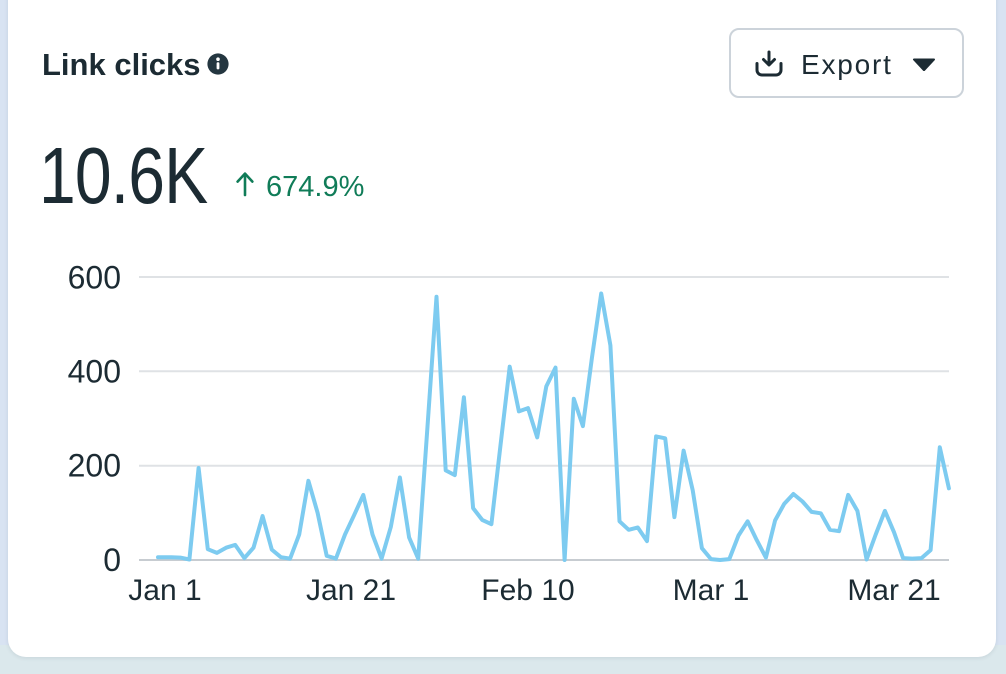  What do you see at coordinates (351, 590) in the screenshot?
I see `svg-text: Jan 21` at bounding box center [351, 590].